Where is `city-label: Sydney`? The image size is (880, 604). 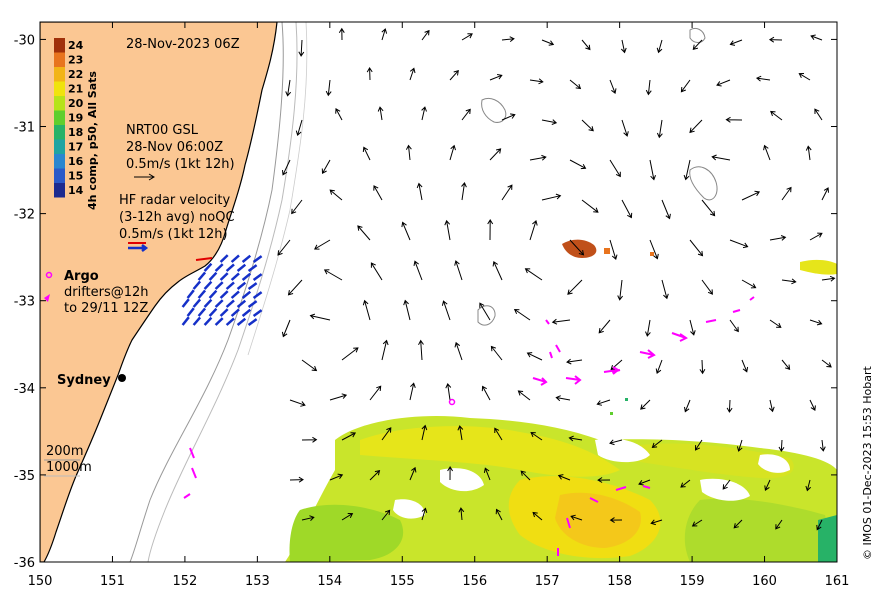
city-label: Sydney is located at coordinates (84, 380).